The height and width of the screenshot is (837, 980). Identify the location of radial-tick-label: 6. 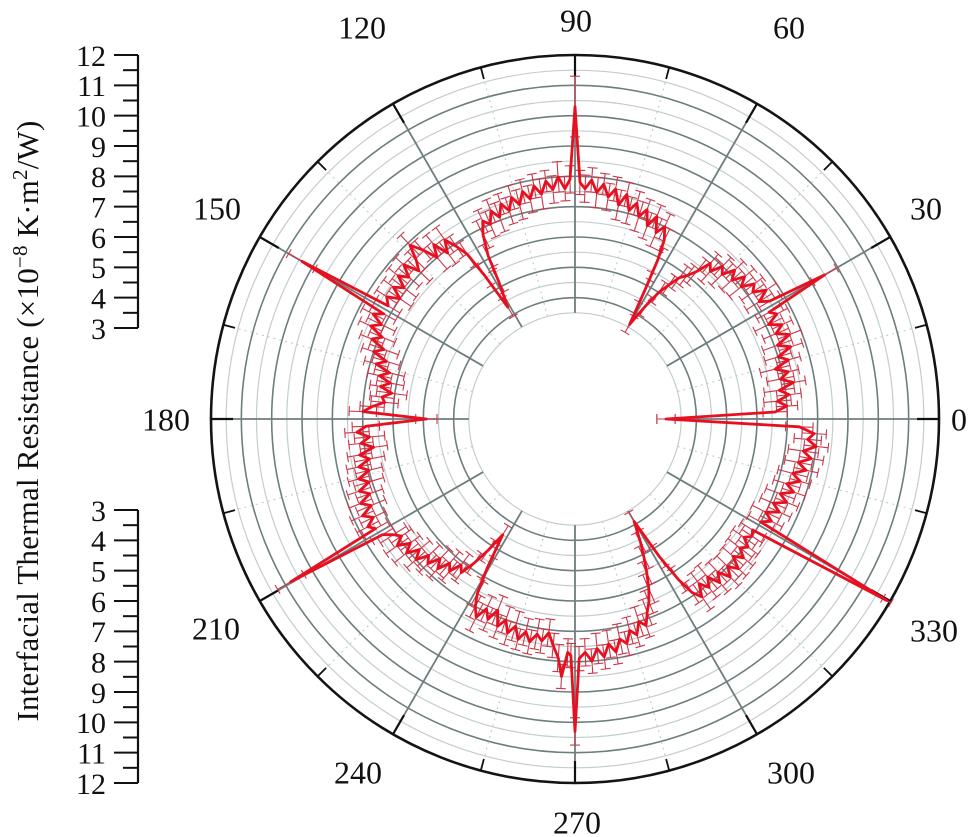
(98, 238).